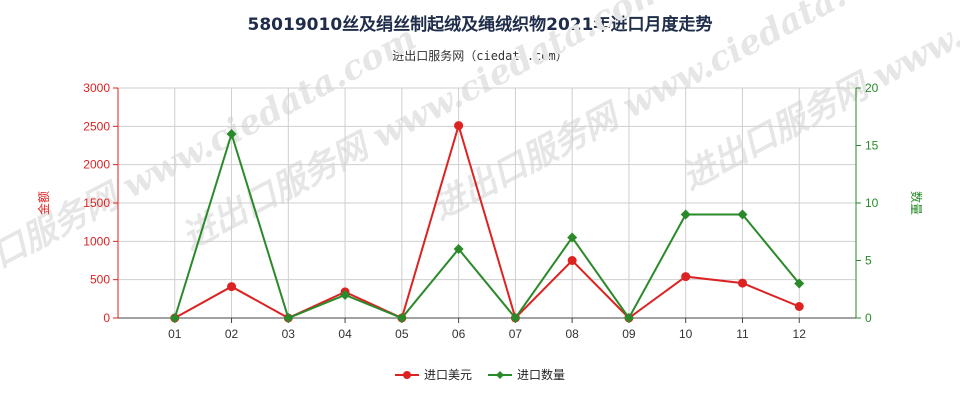 Image resolution: width=960 pixels, height=400 pixels. What do you see at coordinates (175, 334) in the screenshot?
I see `x-tick-label: 01` at bounding box center [175, 334].